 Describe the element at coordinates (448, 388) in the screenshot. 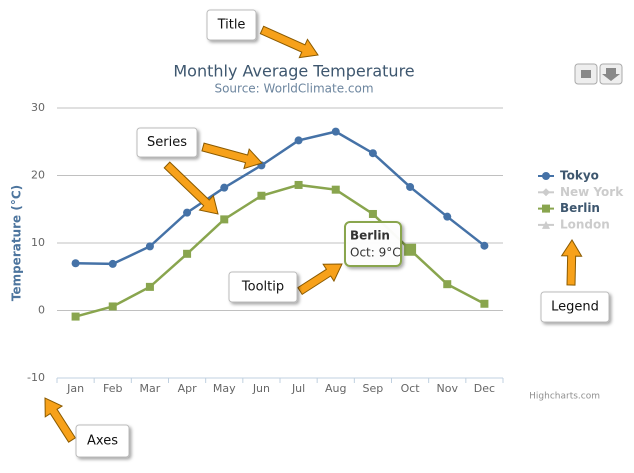

I see `x-tick-label: Nov` at that location.